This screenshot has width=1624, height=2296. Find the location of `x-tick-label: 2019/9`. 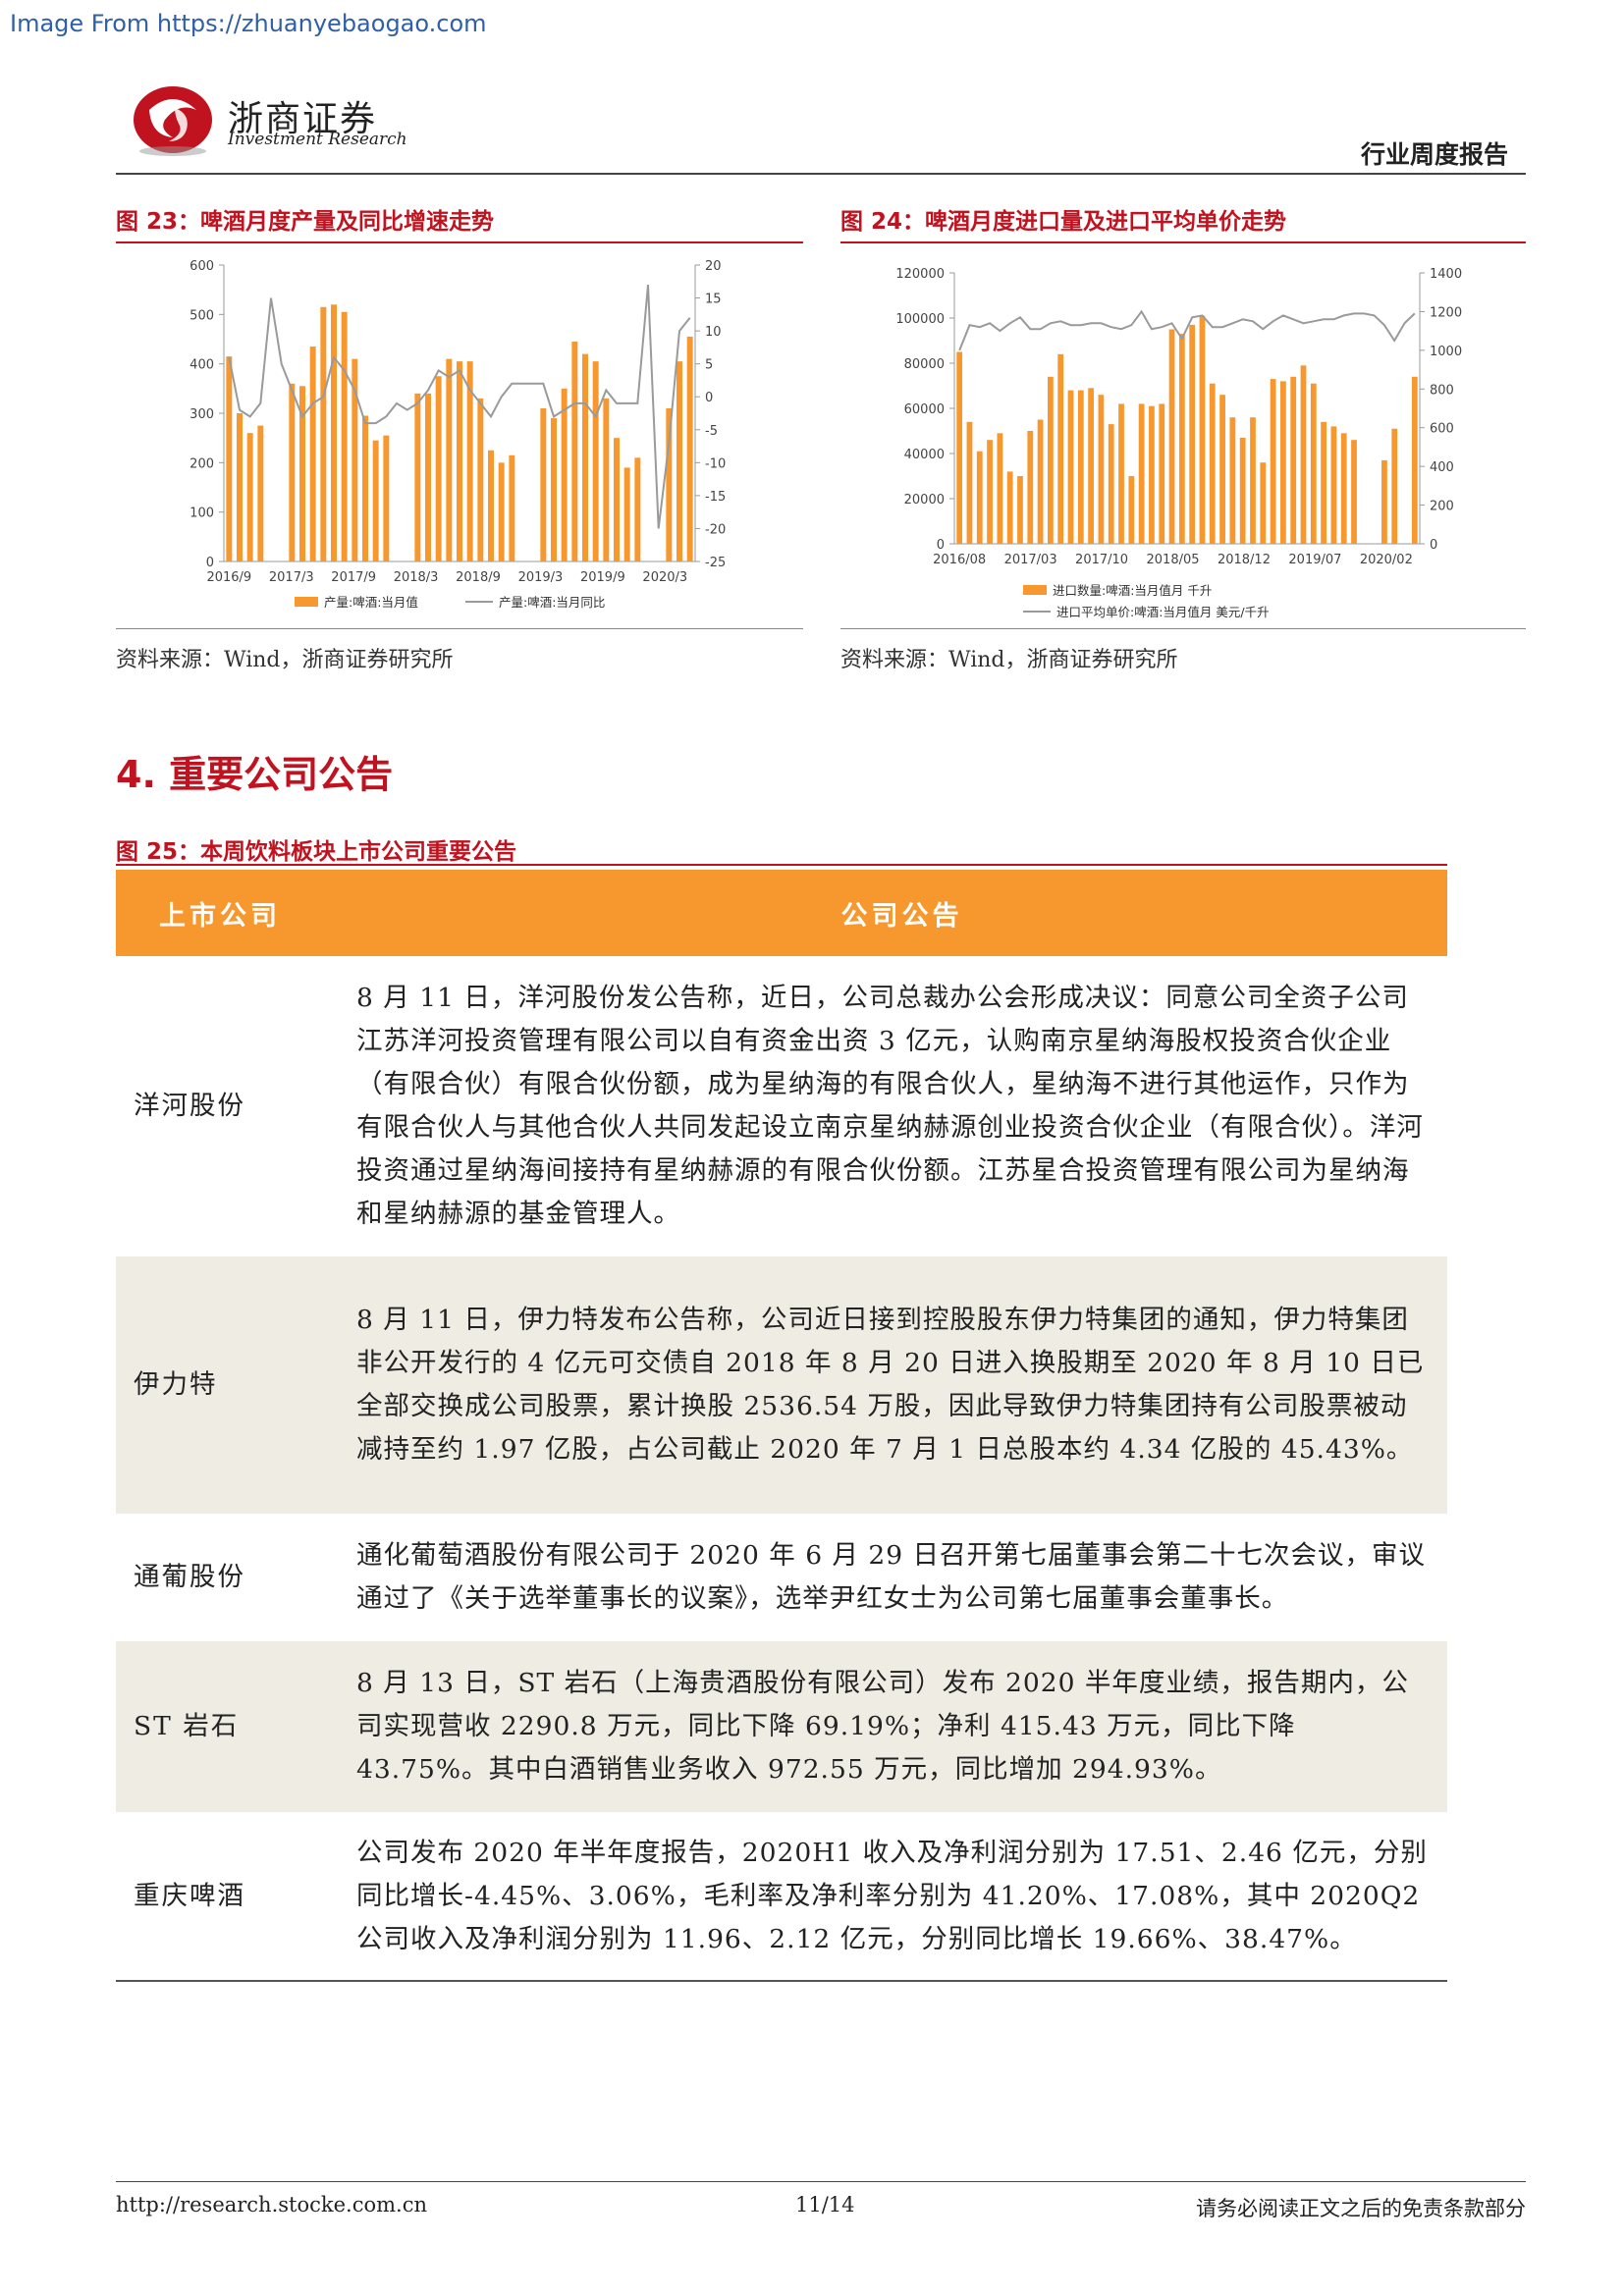

x-tick-label: 2019/9 is located at coordinates (602, 578).